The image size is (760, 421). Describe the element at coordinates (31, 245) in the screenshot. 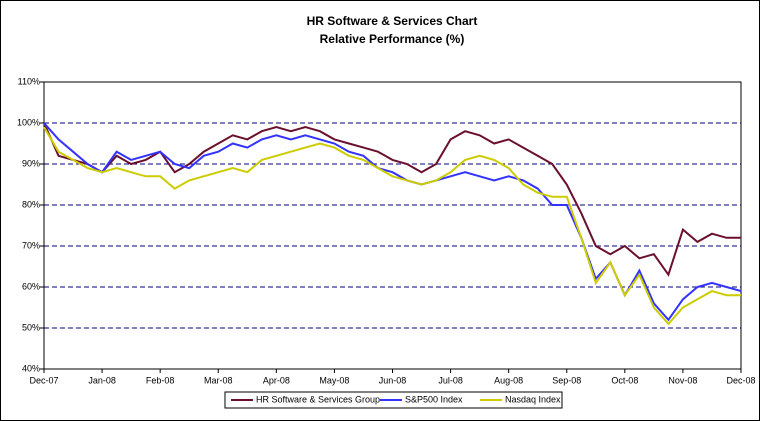

I see `y-tick-label: 70%` at that location.